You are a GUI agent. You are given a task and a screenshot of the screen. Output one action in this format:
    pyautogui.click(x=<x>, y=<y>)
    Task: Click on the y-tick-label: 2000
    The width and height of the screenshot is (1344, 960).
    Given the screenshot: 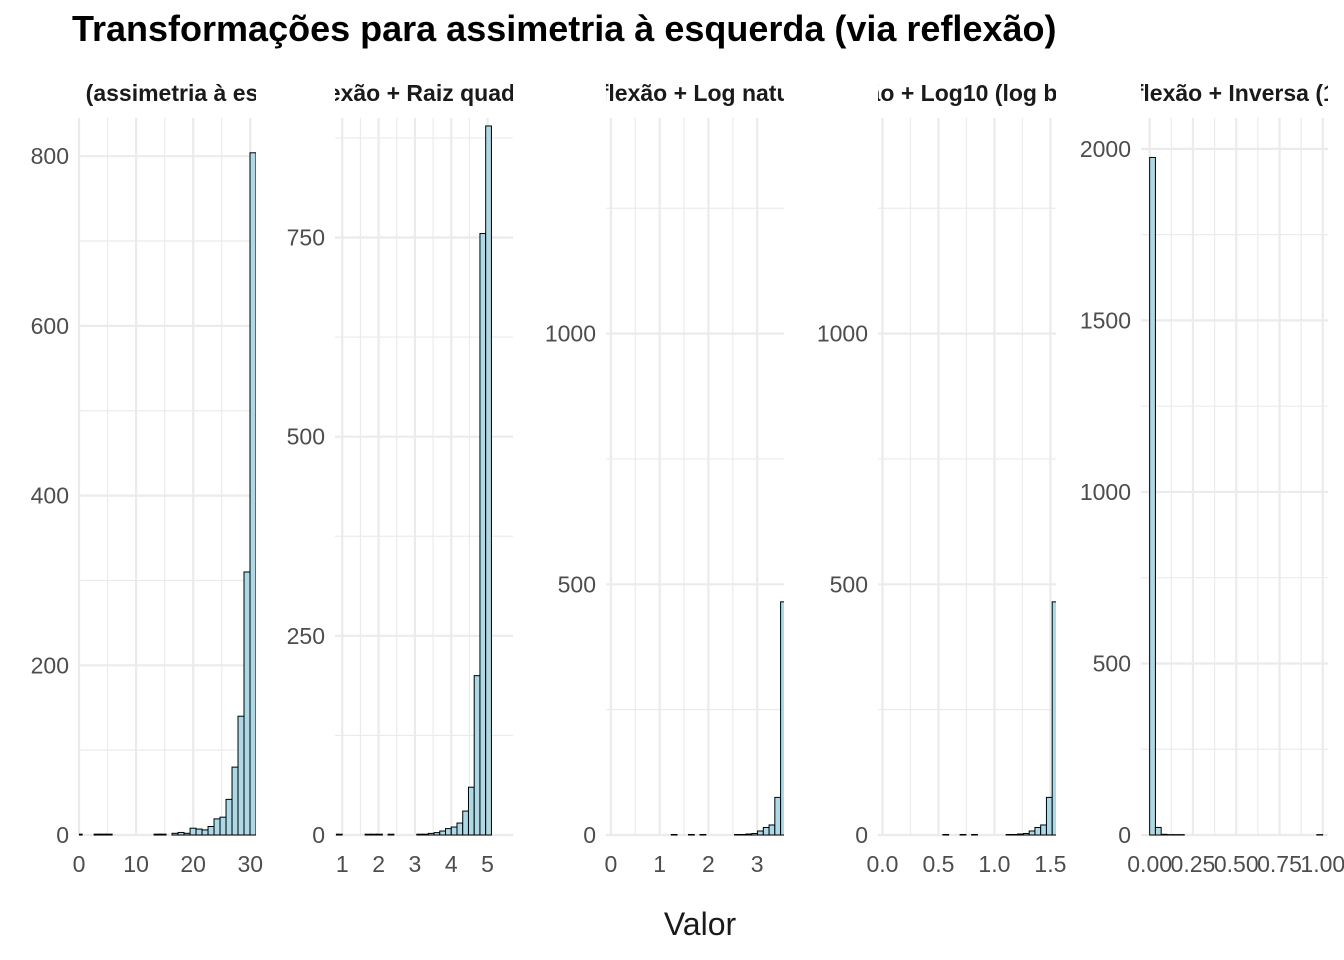 What is the action you would take?
    pyautogui.click(x=1105, y=149)
    